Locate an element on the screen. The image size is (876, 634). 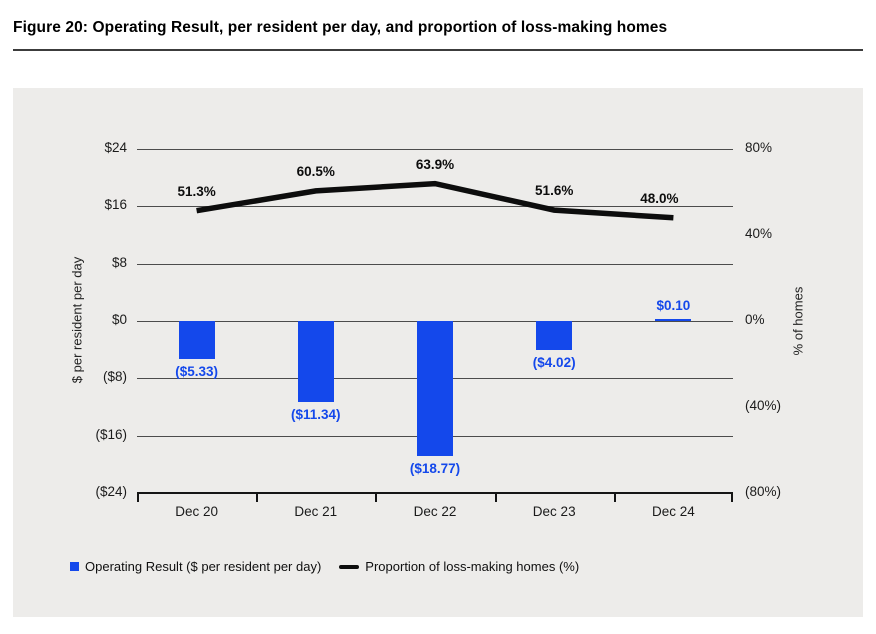
bar-value-label: ($5.33) is located at coordinates (196, 372).